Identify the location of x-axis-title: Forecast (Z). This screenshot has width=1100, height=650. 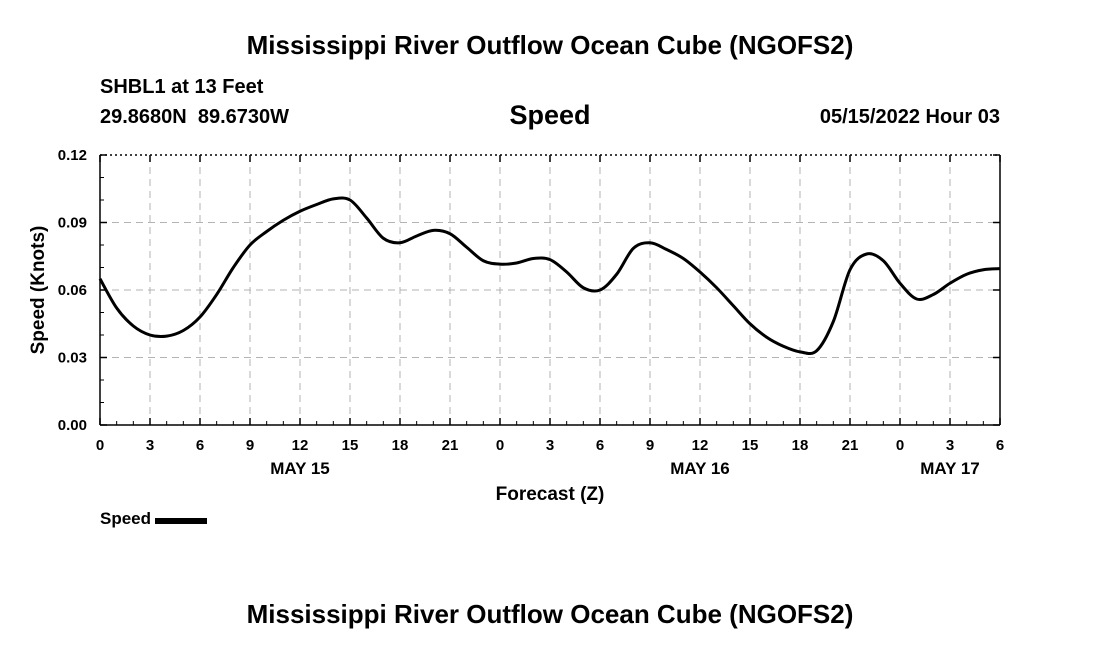
(550, 494).